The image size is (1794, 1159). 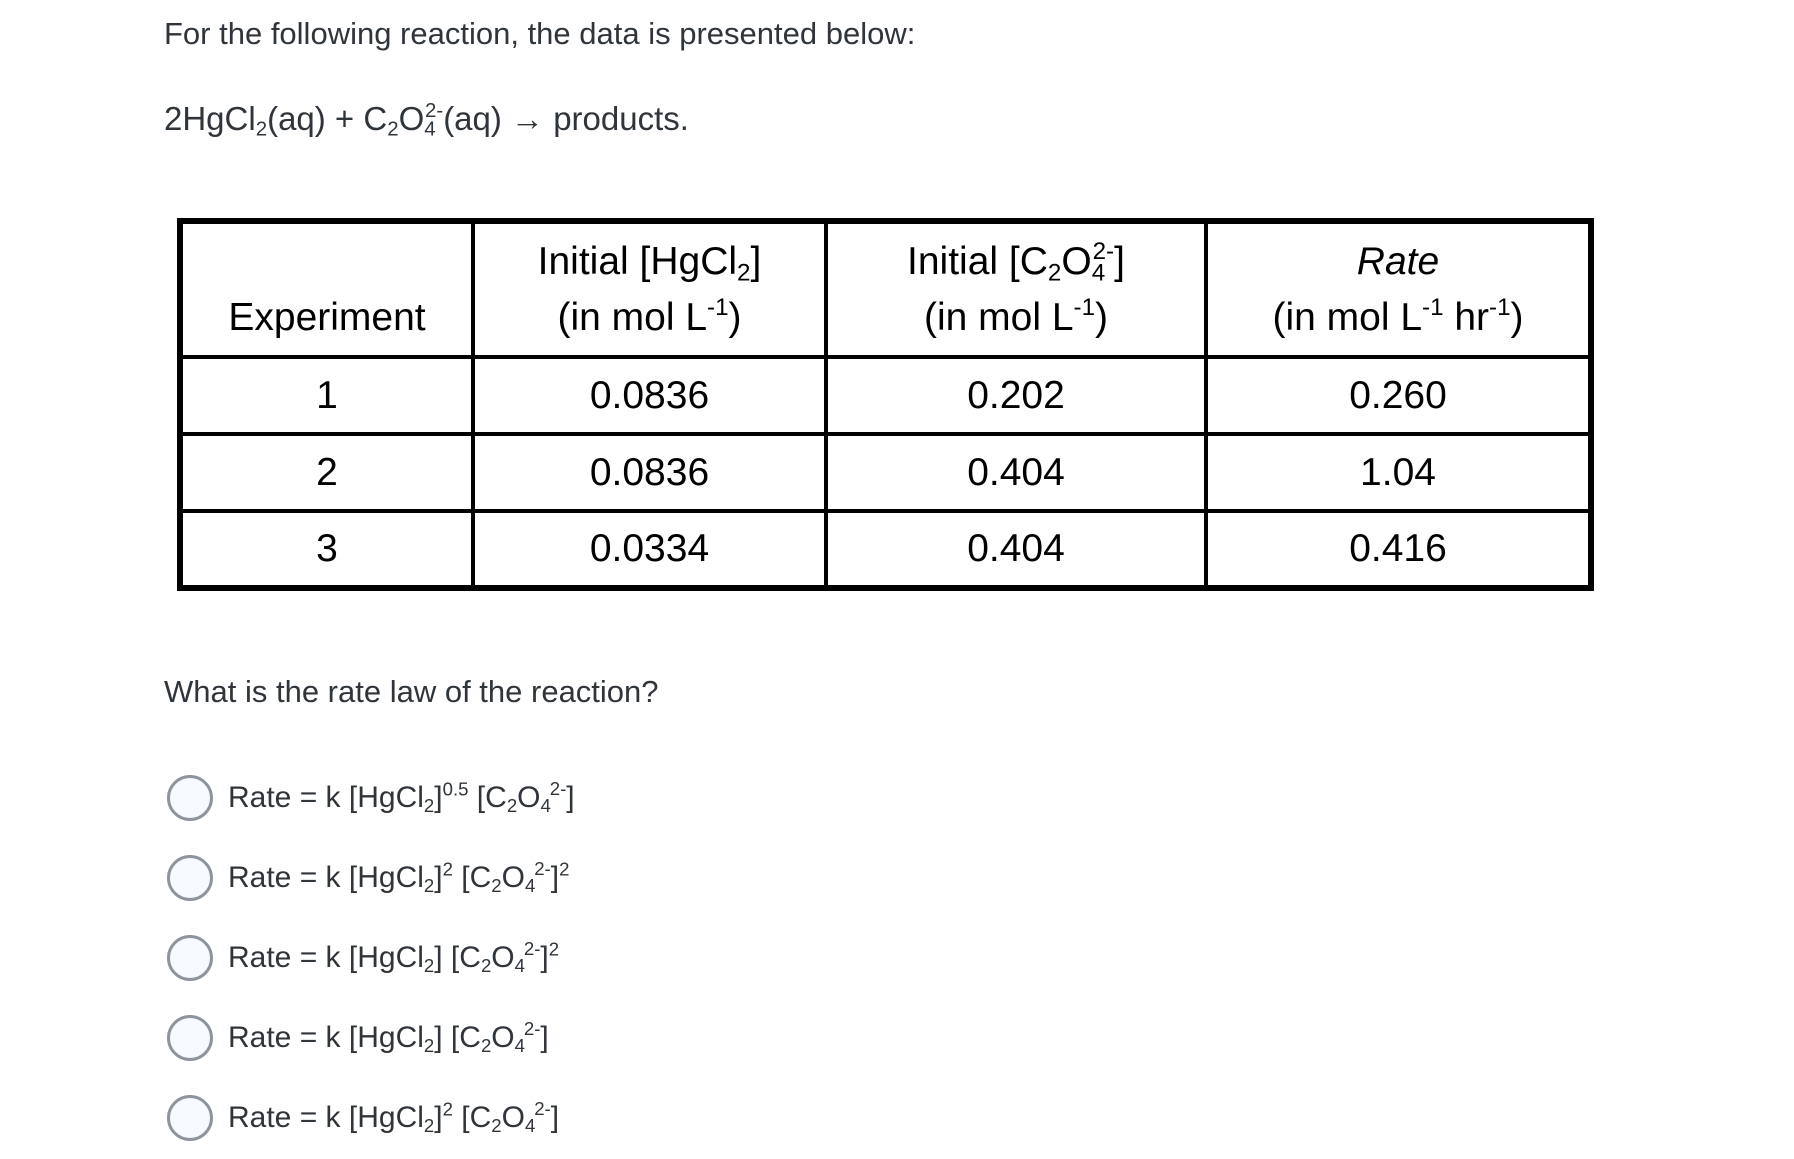 I want to click on header-c2o4-line1: Initial [C2O42-], so click(x=1016, y=262).